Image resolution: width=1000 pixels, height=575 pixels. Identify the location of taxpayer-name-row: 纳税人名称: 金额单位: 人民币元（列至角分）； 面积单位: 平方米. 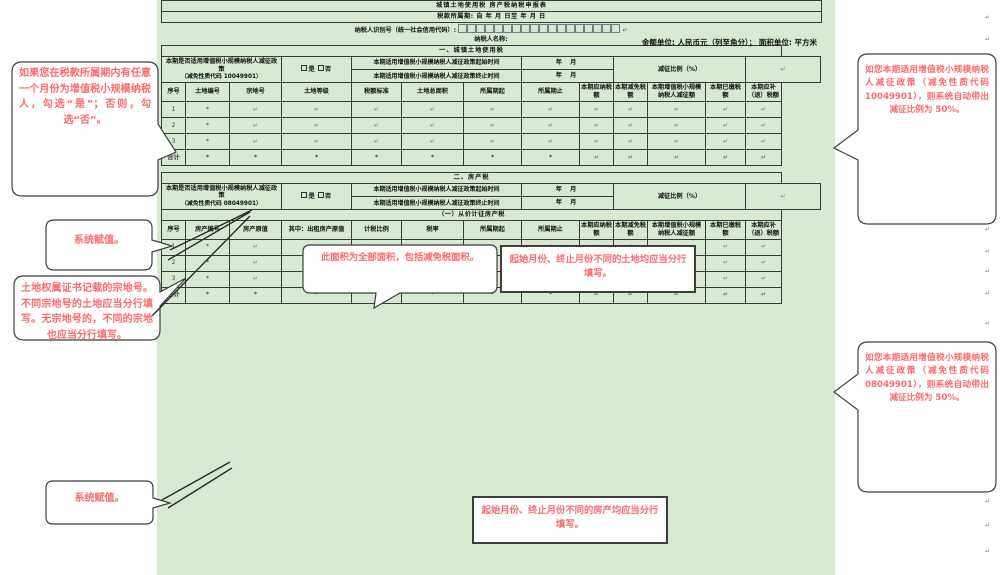
(491, 41).